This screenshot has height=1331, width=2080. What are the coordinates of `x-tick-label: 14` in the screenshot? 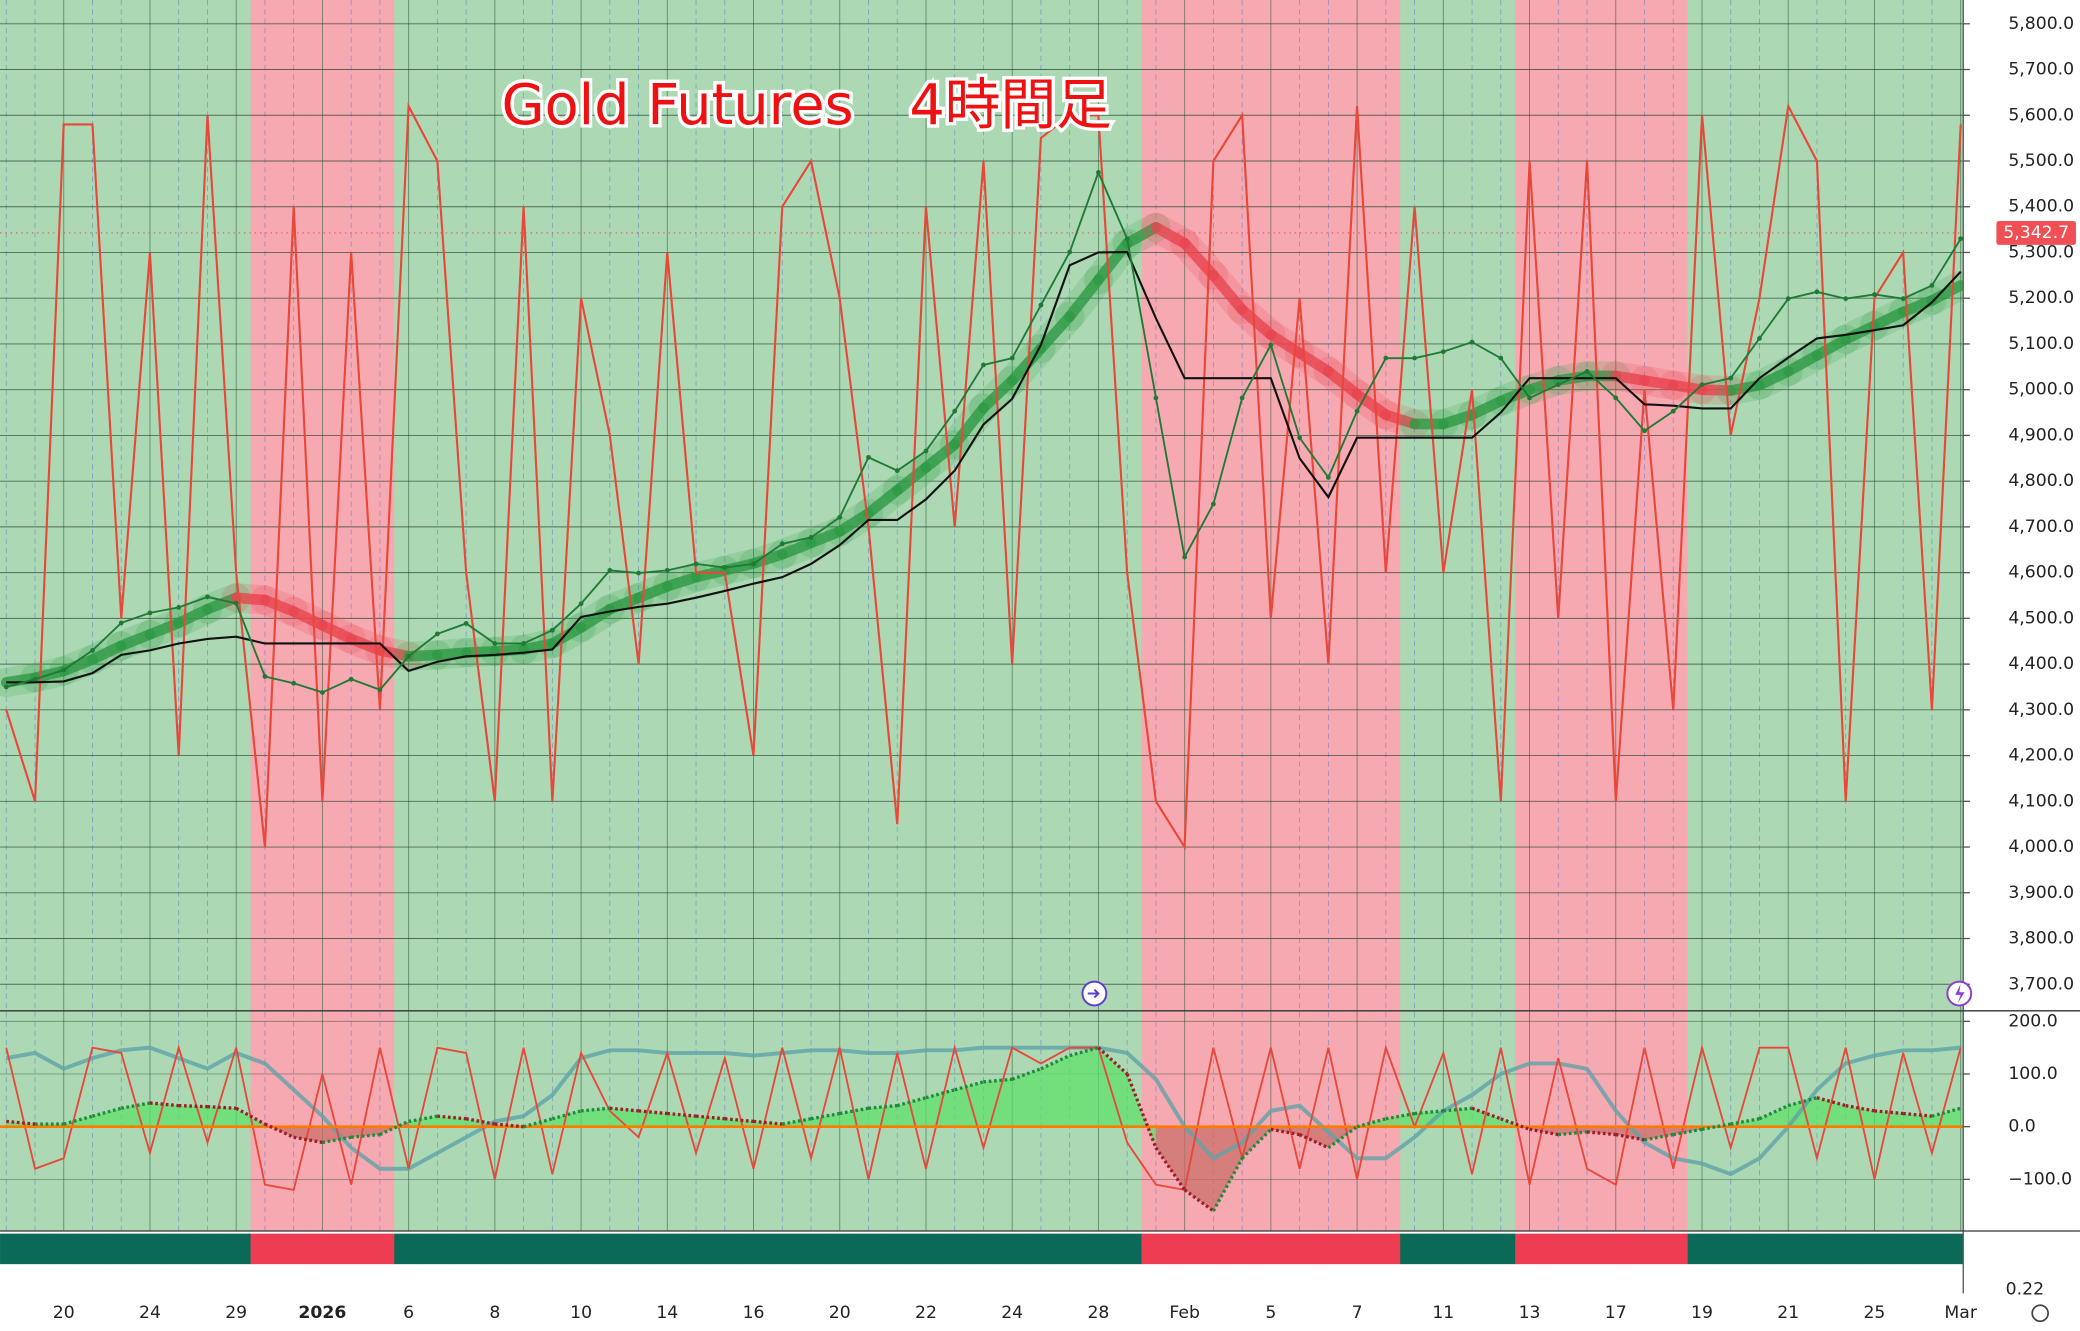 It's located at (667, 1313).